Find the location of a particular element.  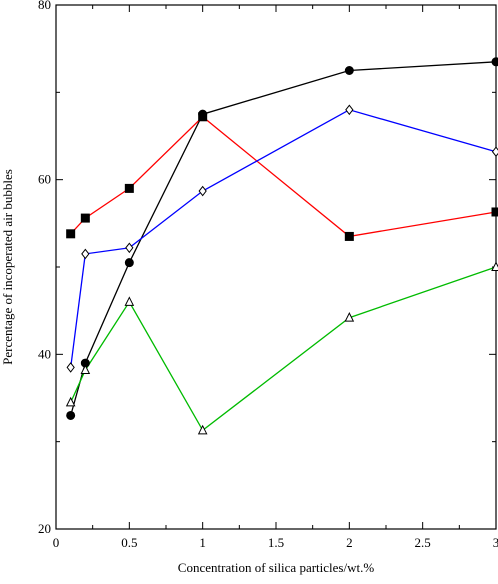

x-tick-label: 2.5 is located at coordinates (423, 542).